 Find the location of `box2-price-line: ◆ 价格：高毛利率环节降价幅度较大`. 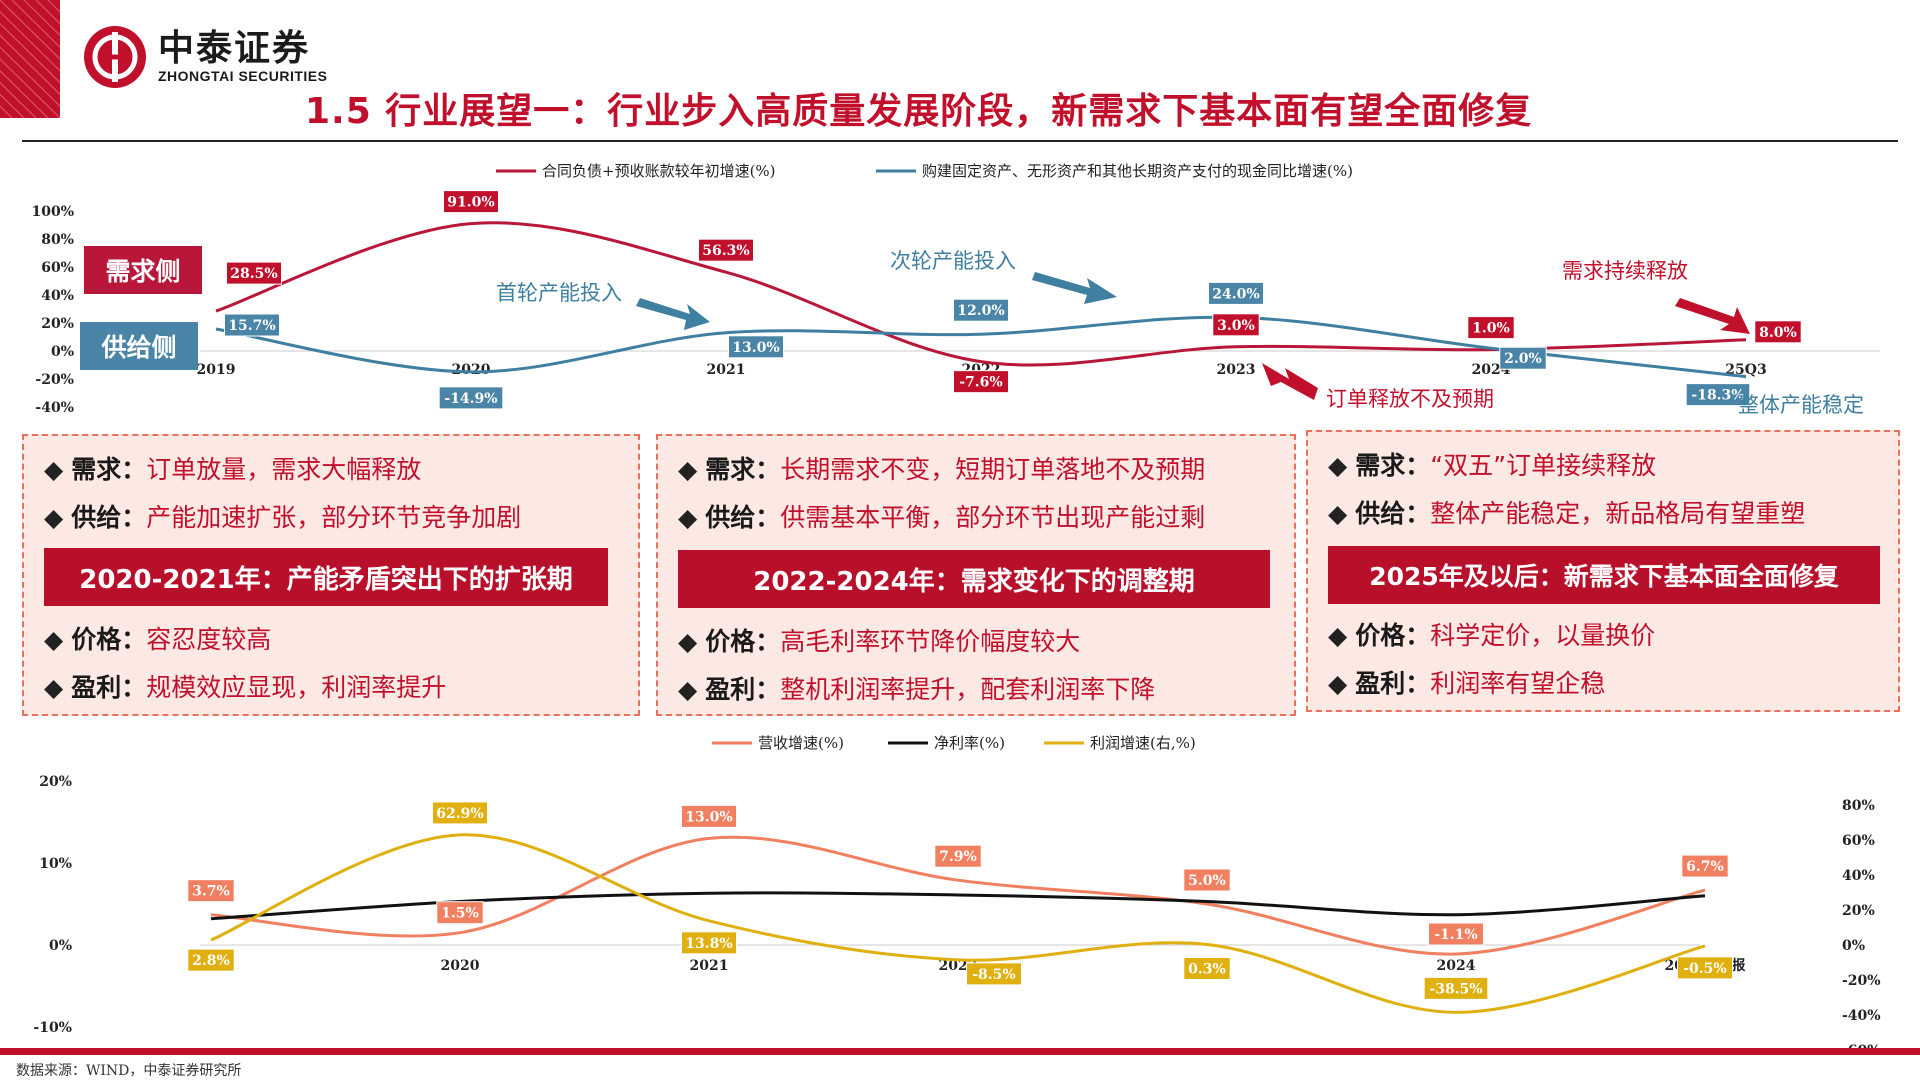

box2-price-line: ◆ 价格：高毛利率环节降价幅度较大 is located at coordinates (879, 640).